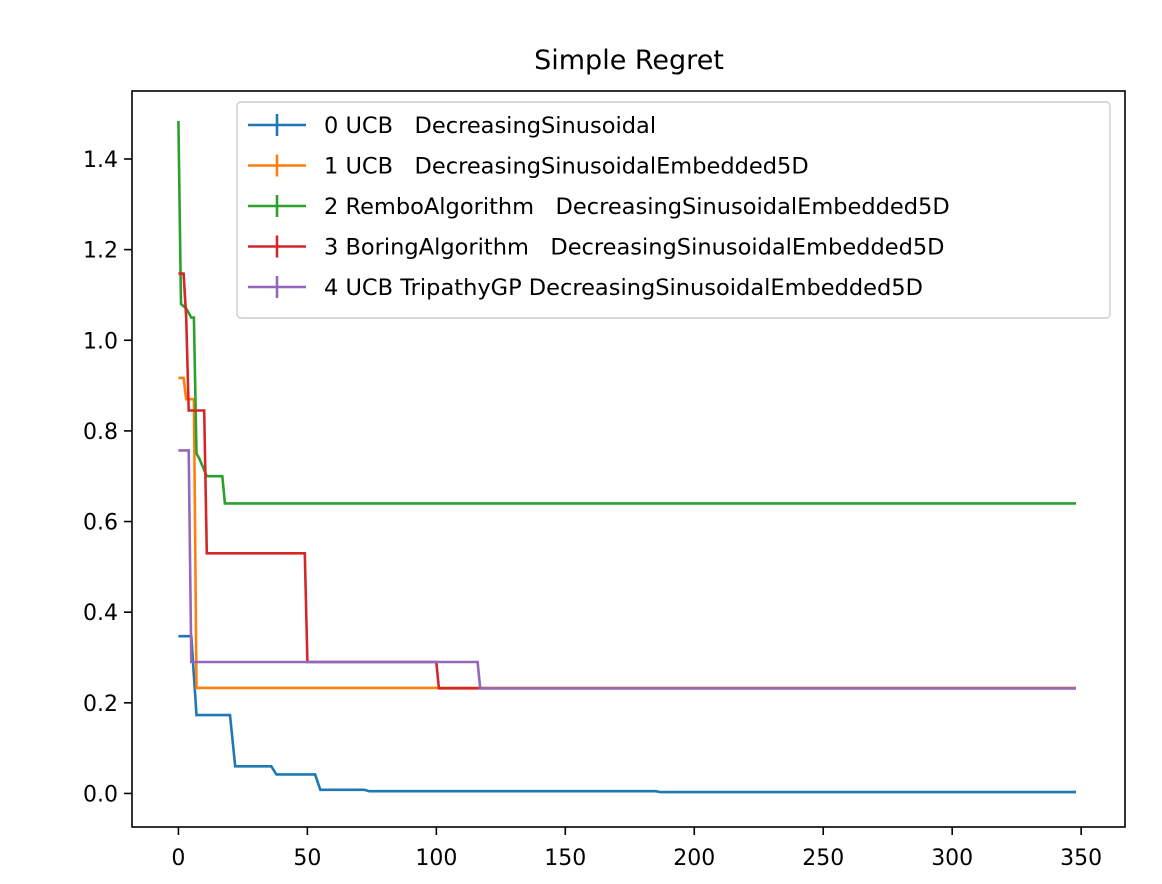 Image resolution: width=1162 pixels, height=884 pixels. Describe the element at coordinates (100, 341) in the screenshot. I see `y-tick-label: 1.0` at that location.